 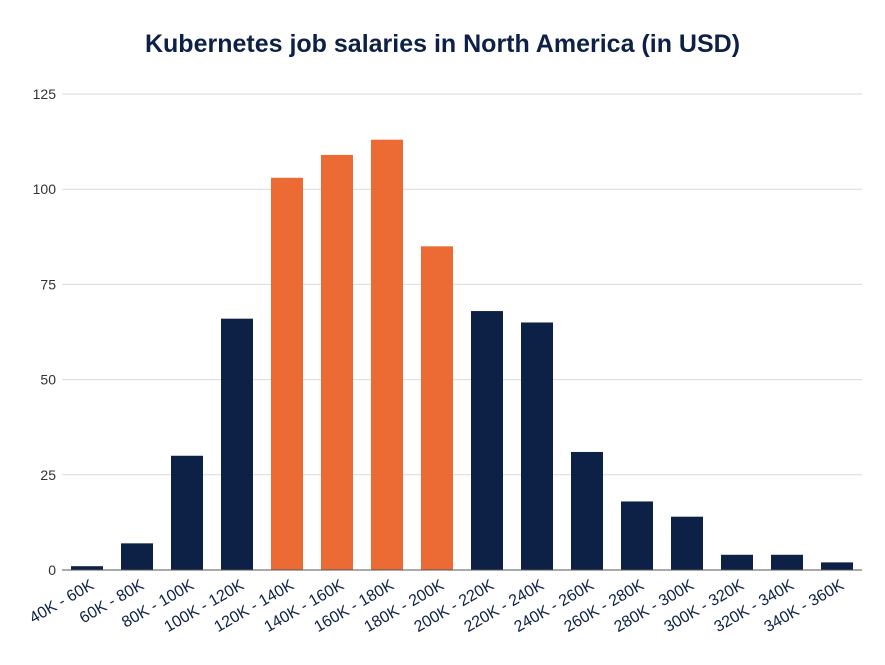 I want to click on y-tick-label: 75, so click(x=48, y=284).